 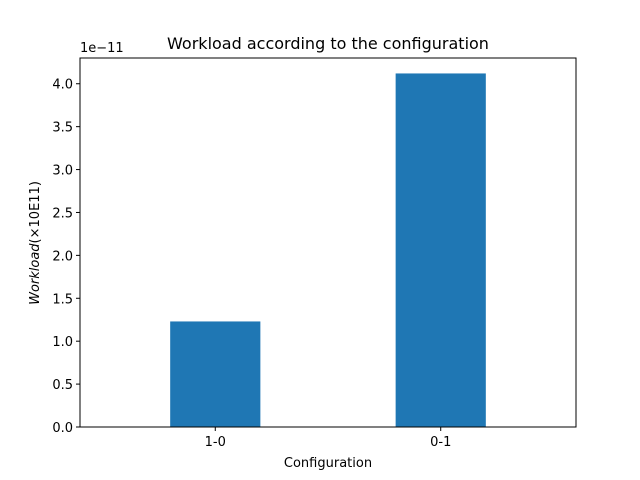 I want to click on y-tick-label: 2.0, so click(x=62, y=256).